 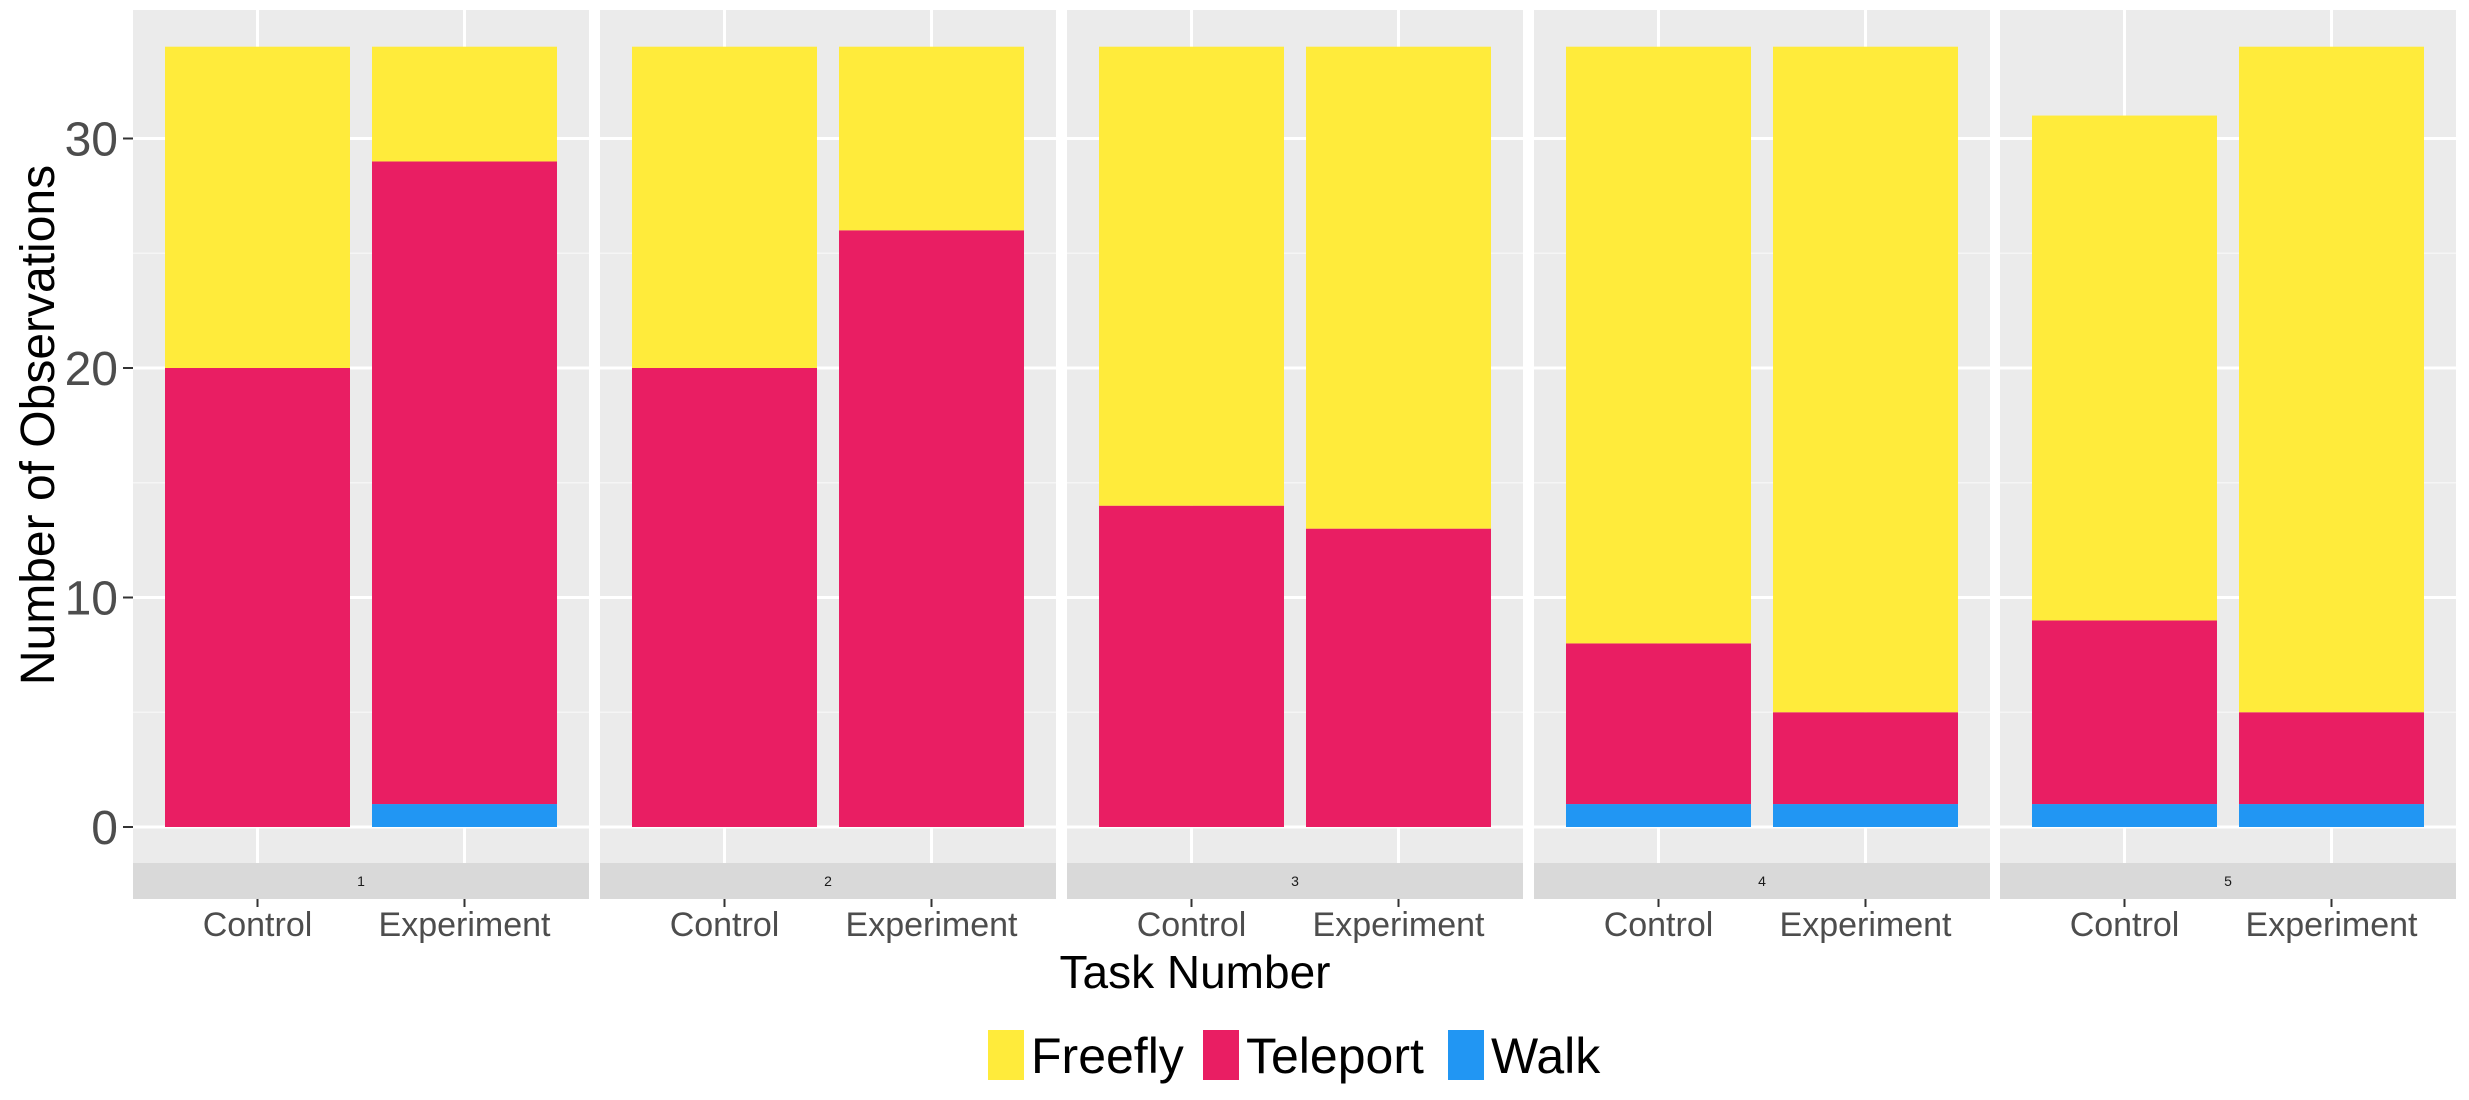 I want to click on legend-label-freefly: Freefly, so click(x=1107, y=1056).